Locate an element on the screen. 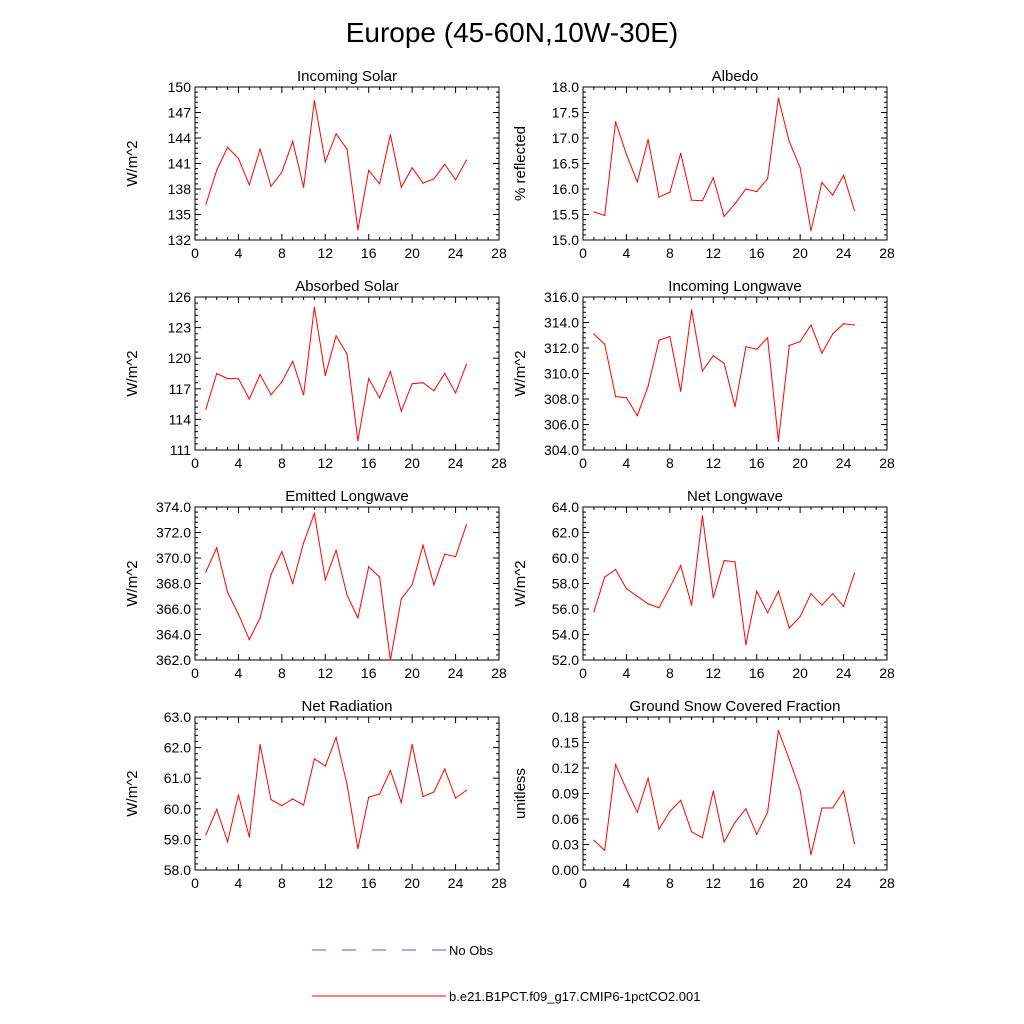 The height and width of the screenshot is (1024, 1024). y-tick-label: 135 is located at coordinates (180, 215).